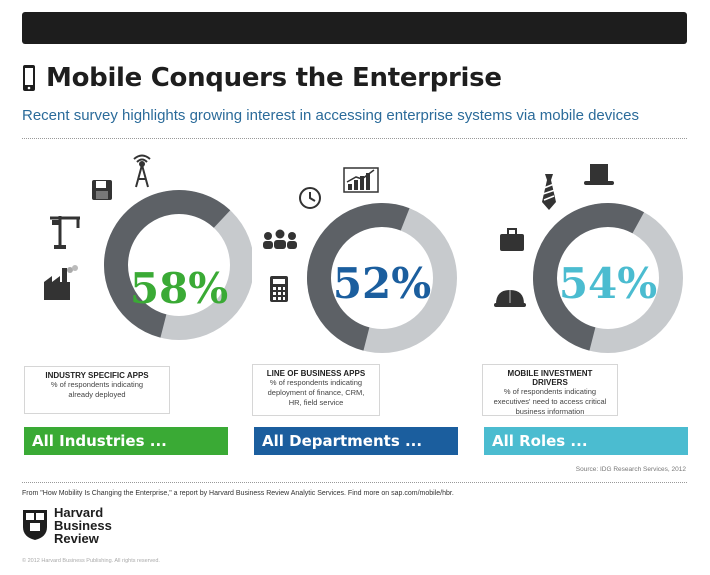 This screenshot has height=575, width=710. I want to click on donut-chart-industries, so click(148, 247).